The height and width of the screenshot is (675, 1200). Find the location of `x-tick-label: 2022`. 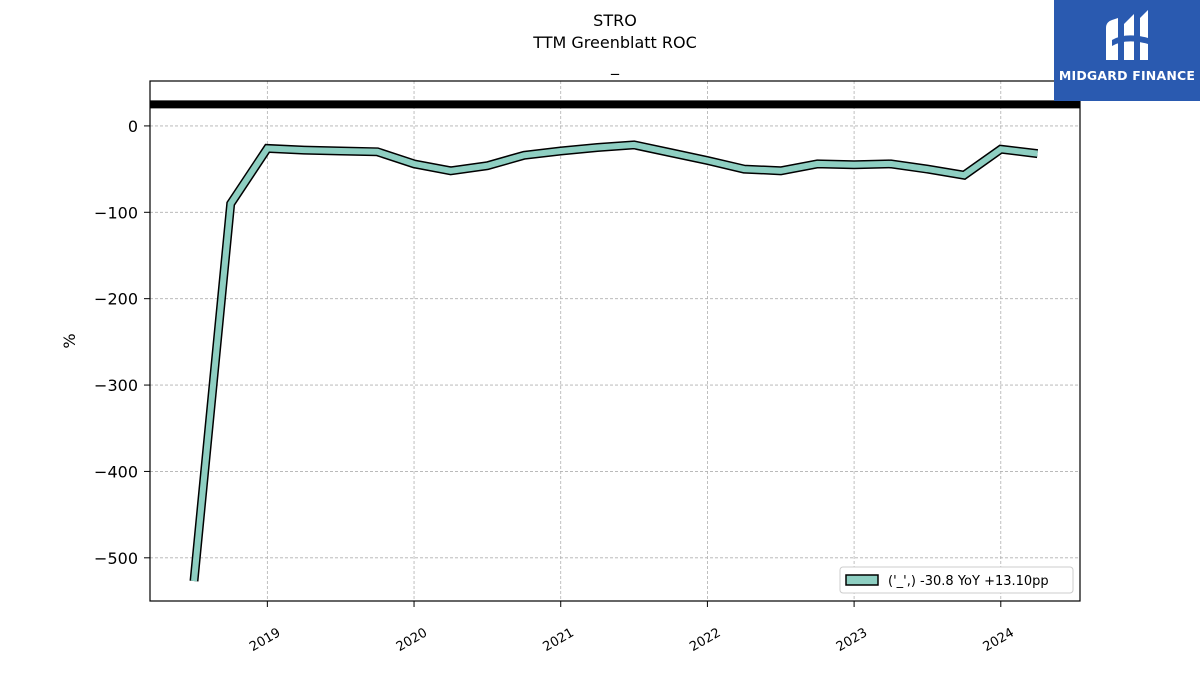

x-tick-label: 2022 is located at coordinates (705, 640).